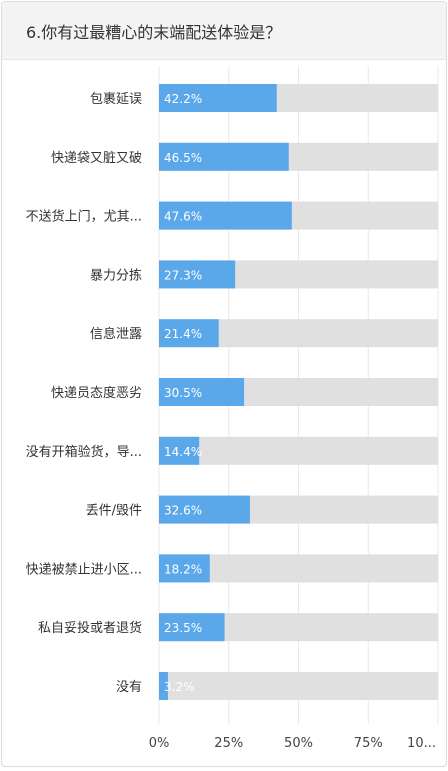  What do you see at coordinates (228, 743) in the screenshot?
I see `x-tick-label: 25%` at bounding box center [228, 743].